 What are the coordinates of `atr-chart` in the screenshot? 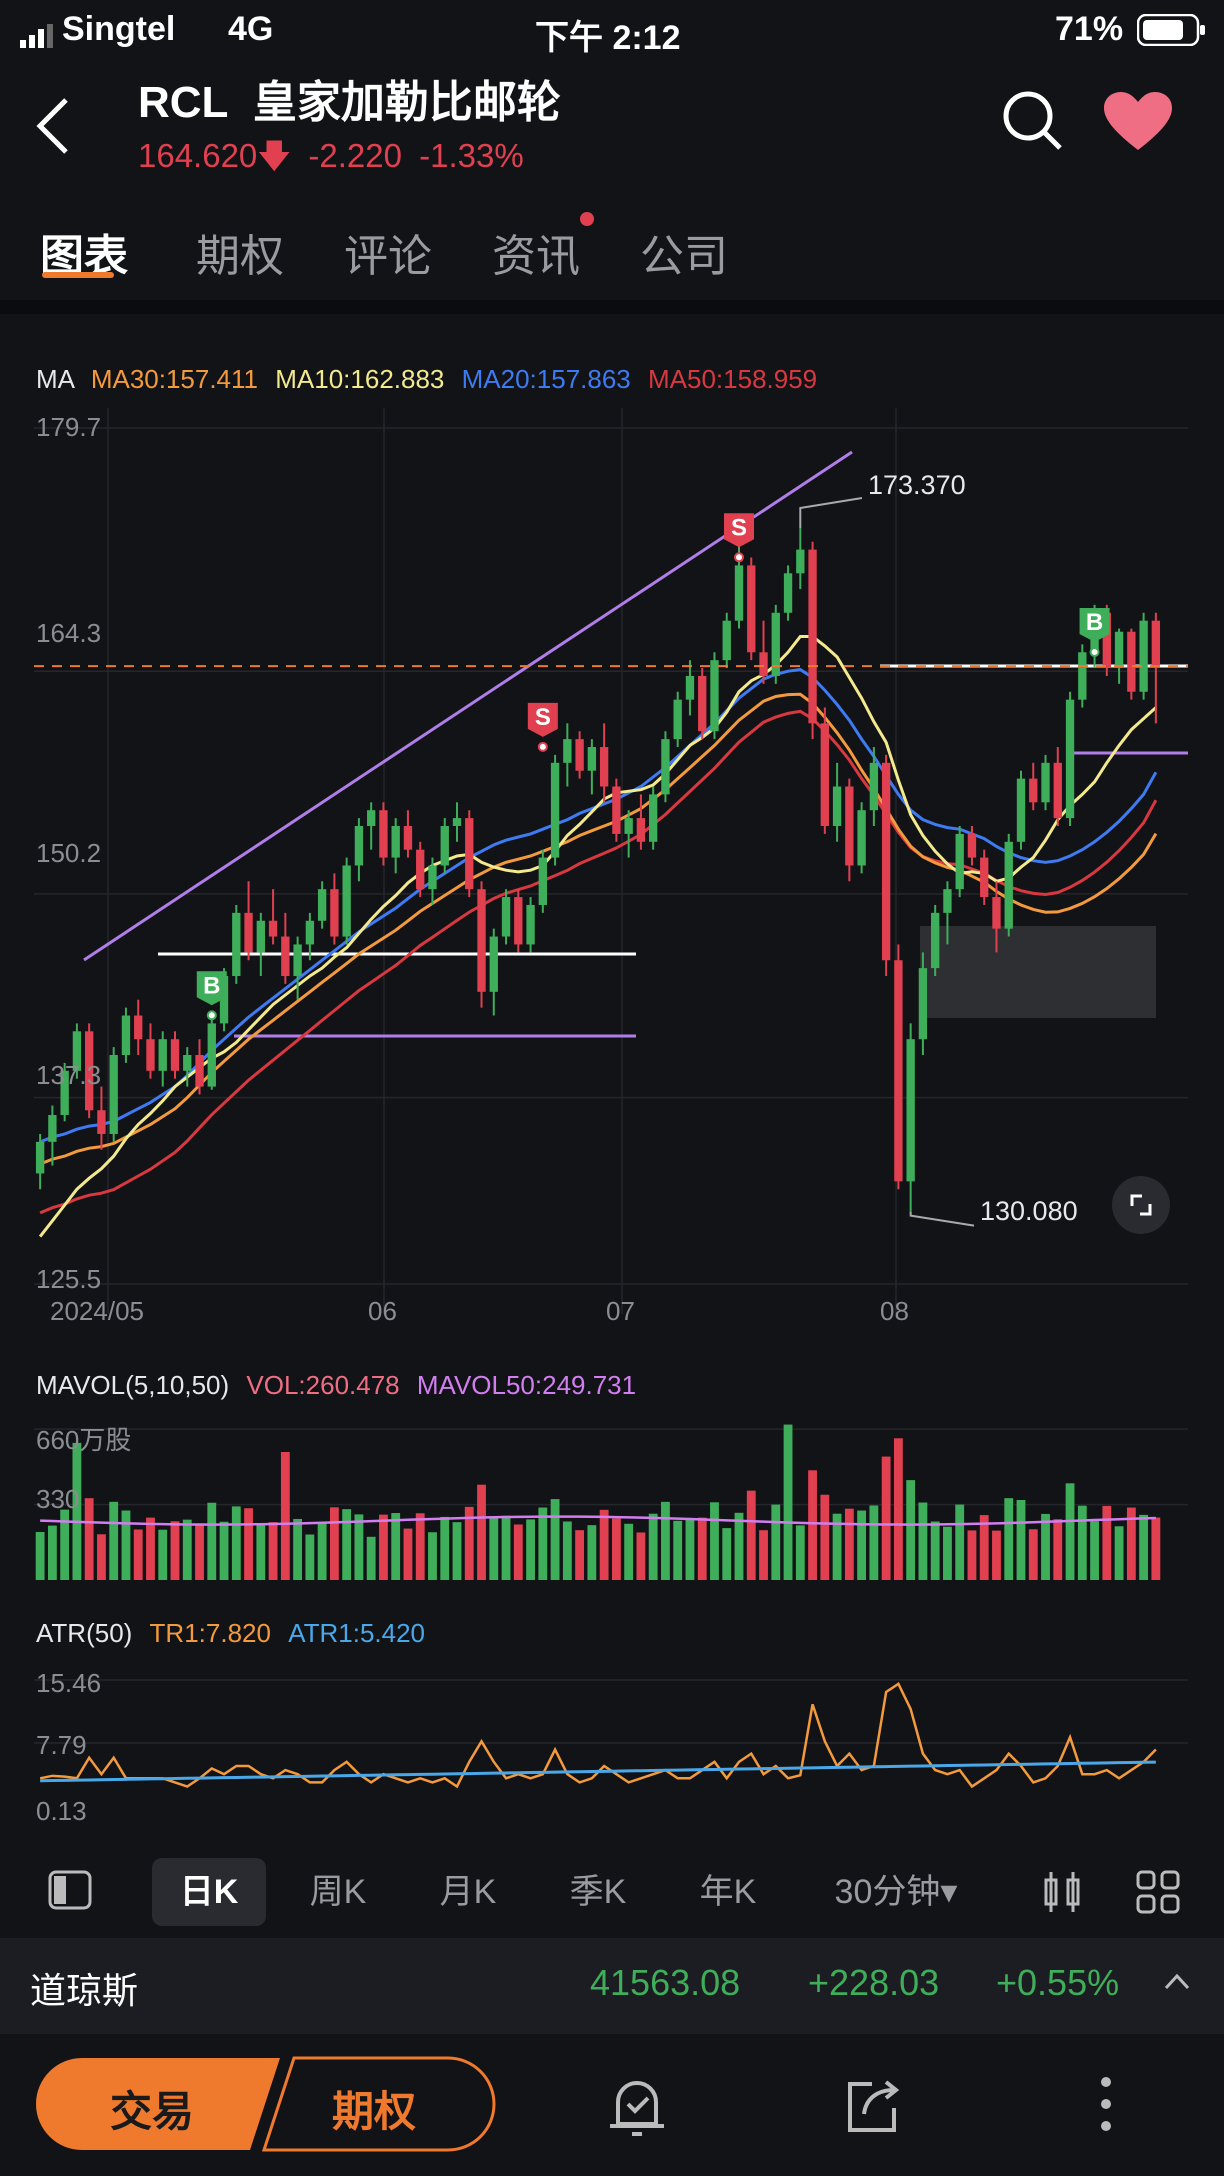 It's located at (612, 1741).